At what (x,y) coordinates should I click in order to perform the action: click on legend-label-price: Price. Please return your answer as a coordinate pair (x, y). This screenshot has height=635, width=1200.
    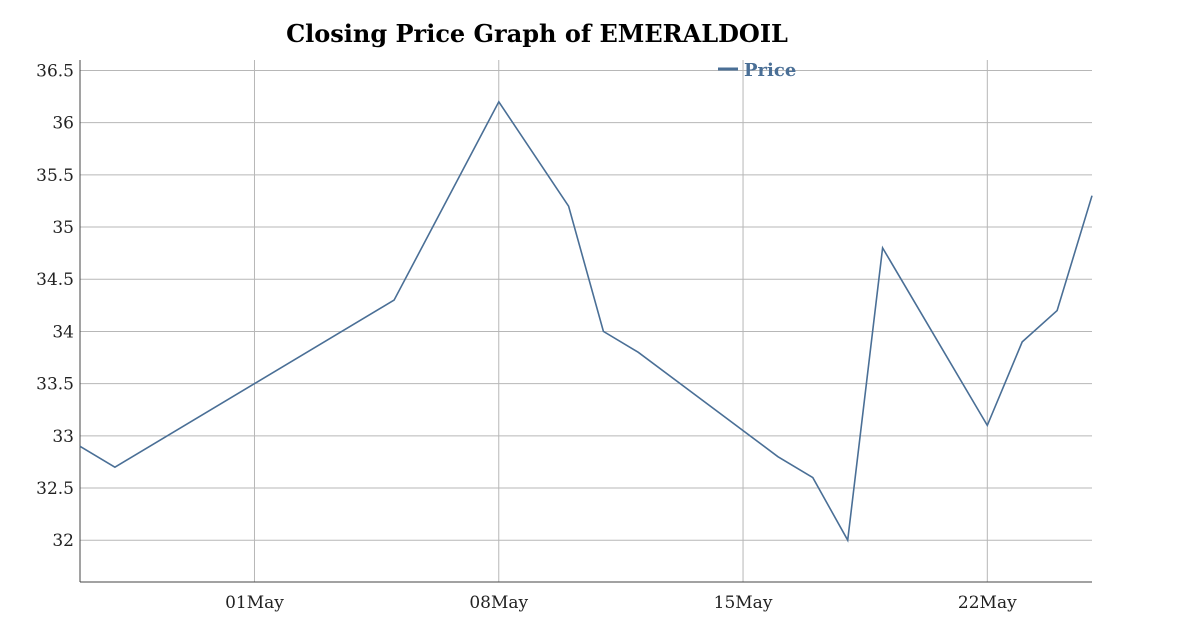
    Looking at the image, I should click on (770, 70).